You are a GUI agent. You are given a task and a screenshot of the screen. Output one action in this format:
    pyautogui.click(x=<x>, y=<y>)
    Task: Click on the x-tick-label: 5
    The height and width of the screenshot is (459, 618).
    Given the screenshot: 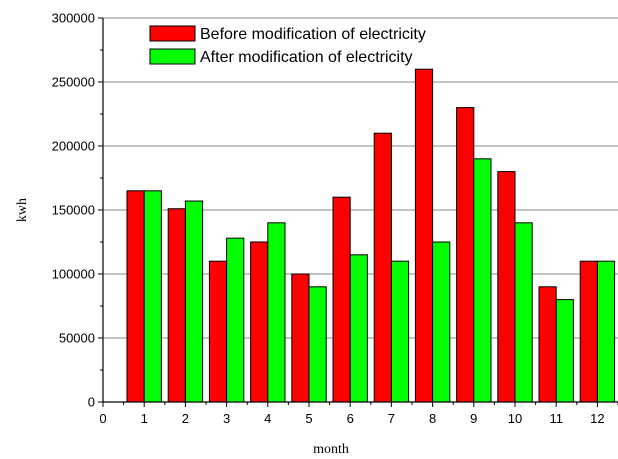 What is the action you would take?
    pyautogui.click(x=308, y=418)
    